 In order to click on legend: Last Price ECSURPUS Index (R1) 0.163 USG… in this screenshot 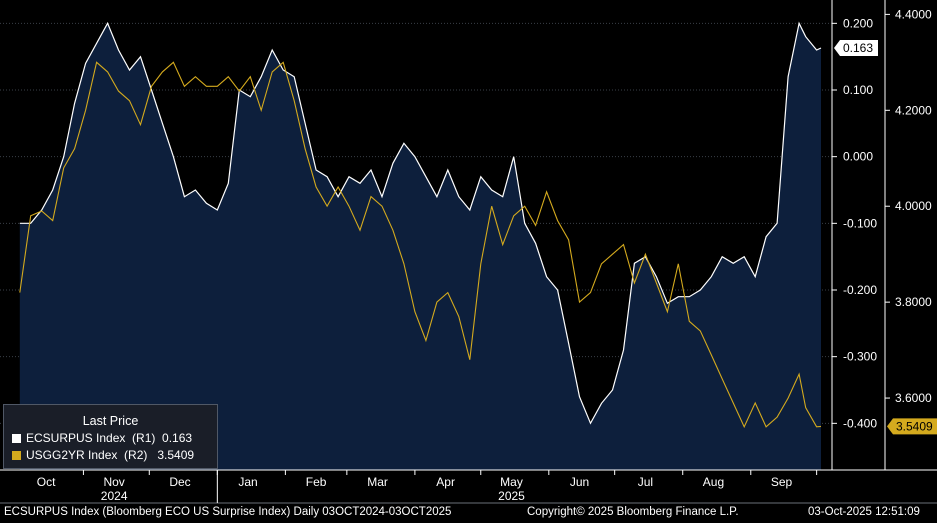, I will do `click(110, 436)`.